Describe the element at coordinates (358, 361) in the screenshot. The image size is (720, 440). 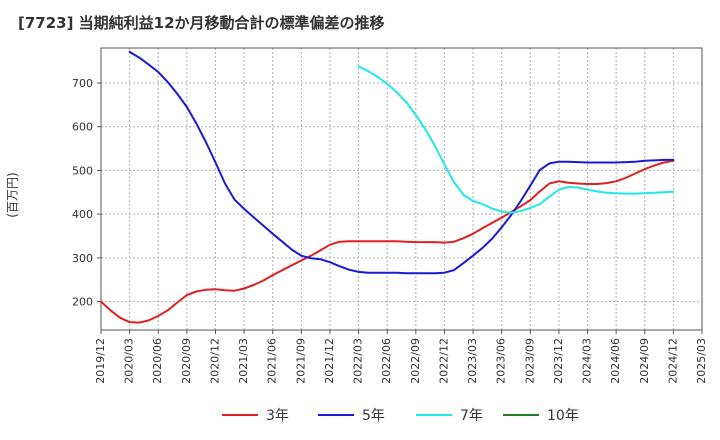
I see `x-tick-label: 2022/03` at that location.